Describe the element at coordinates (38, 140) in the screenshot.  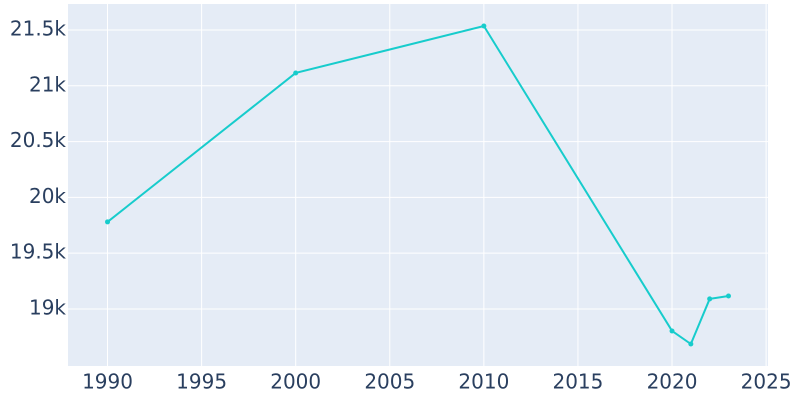
I see `y-tick-label: 20.5k` at that location.